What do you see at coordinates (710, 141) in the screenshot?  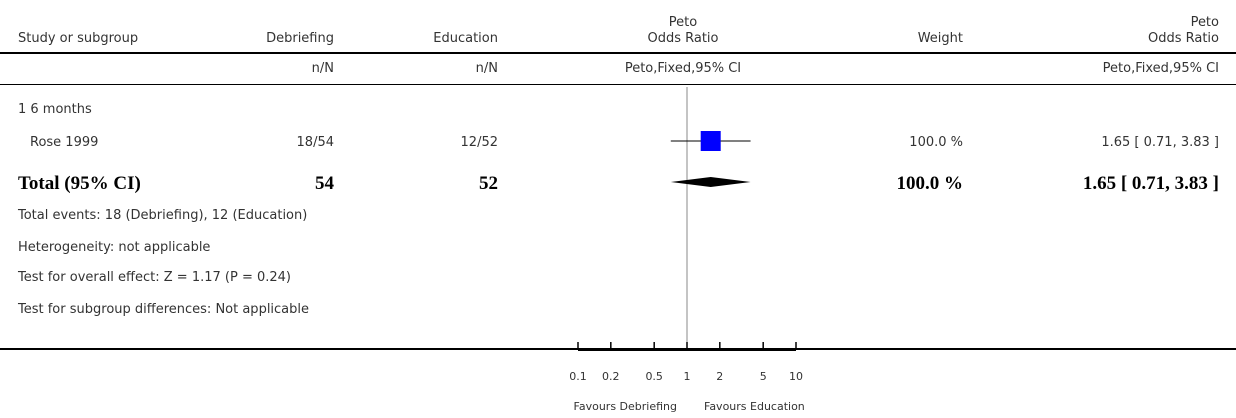 I see `study-marker` at bounding box center [710, 141].